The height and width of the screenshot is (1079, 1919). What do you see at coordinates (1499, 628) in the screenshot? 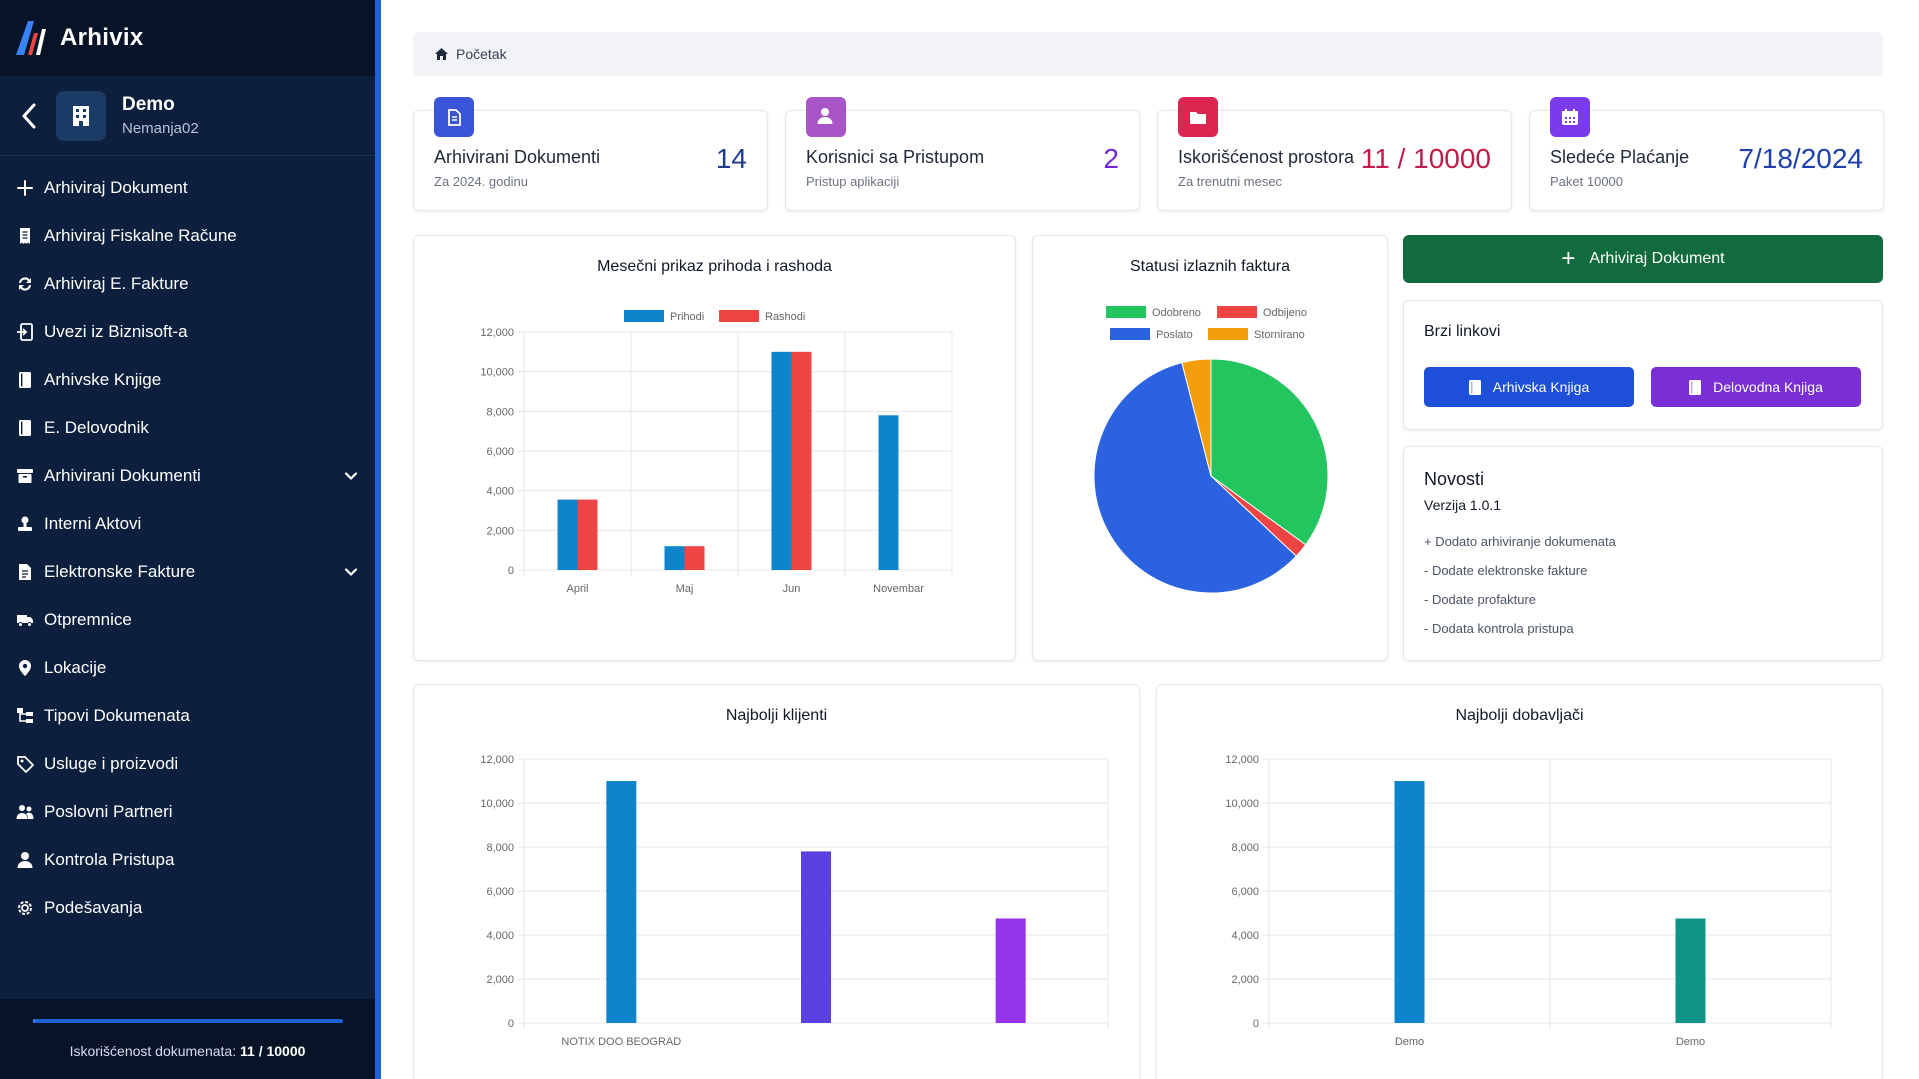
I see `news-item: - Dodata kontrola pristupa` at bounding box center [1499, 628].